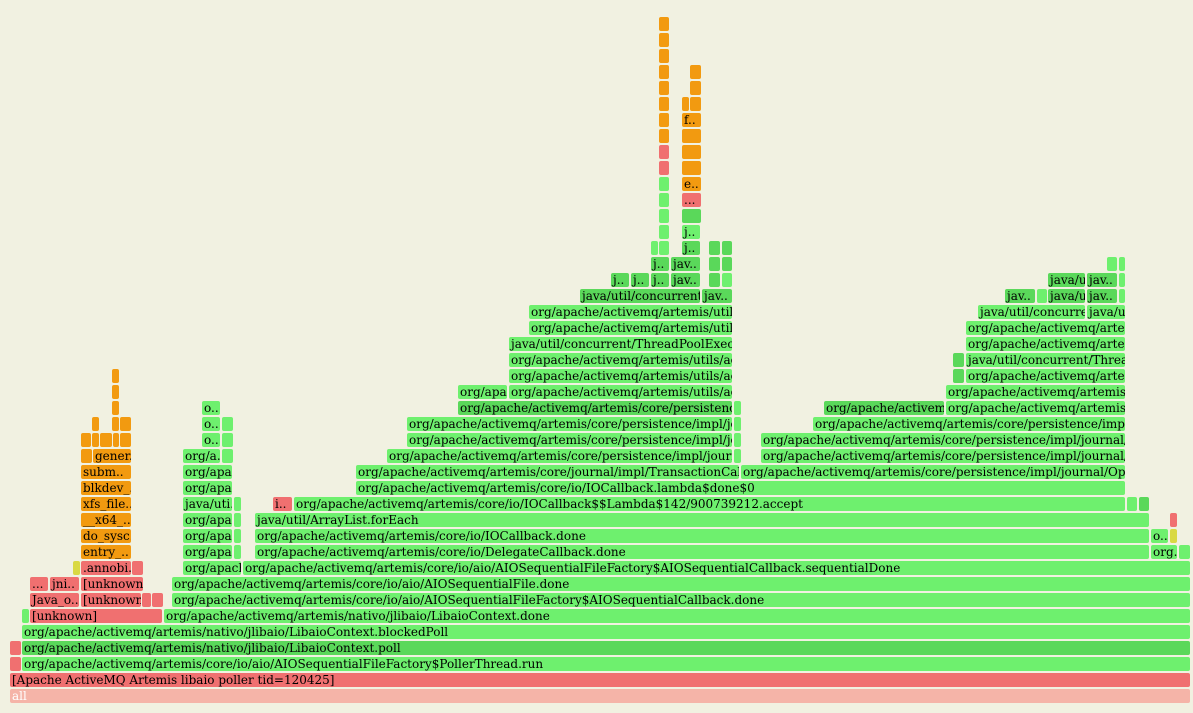 The width and height of the screenshot is (1193, 713). Describe the element at coordinates (201, 456) in the screenshot. I see `flame-frame: org/a..` at that location.